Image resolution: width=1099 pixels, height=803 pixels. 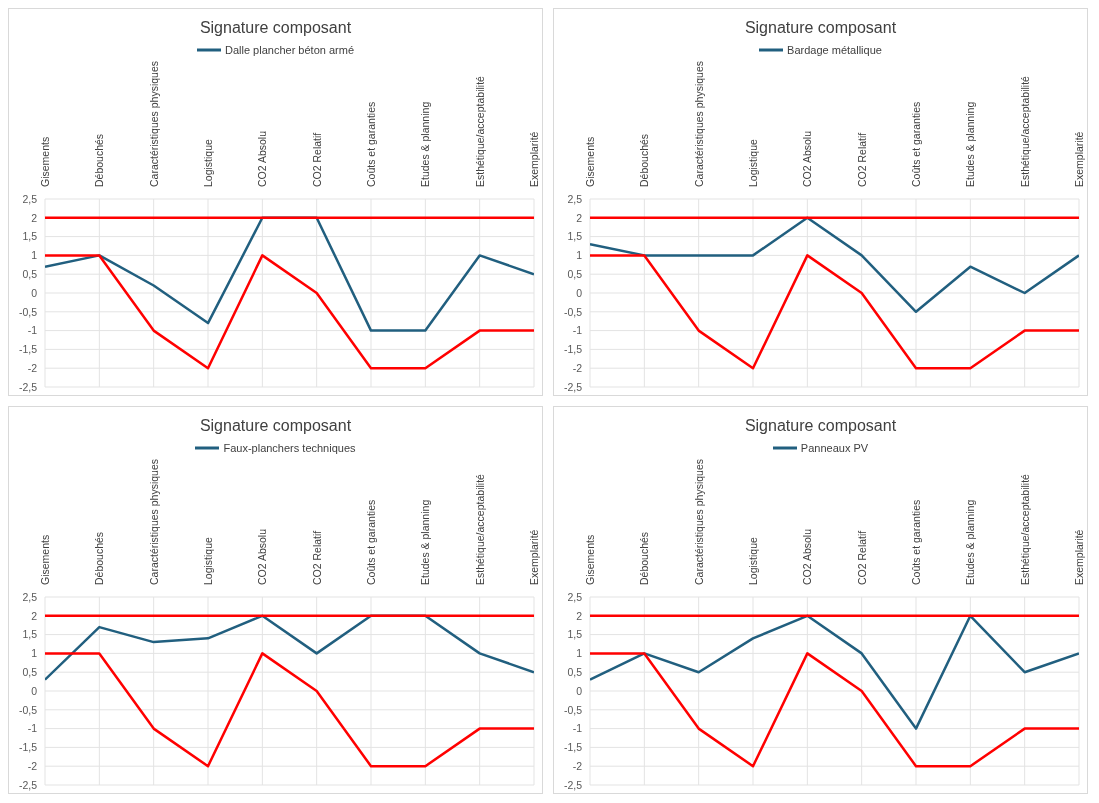 What do you see at coordinates (834, 448) in the screenshot?
I see `legend-label: Panneaux PV` at bounding box center [834, 448].